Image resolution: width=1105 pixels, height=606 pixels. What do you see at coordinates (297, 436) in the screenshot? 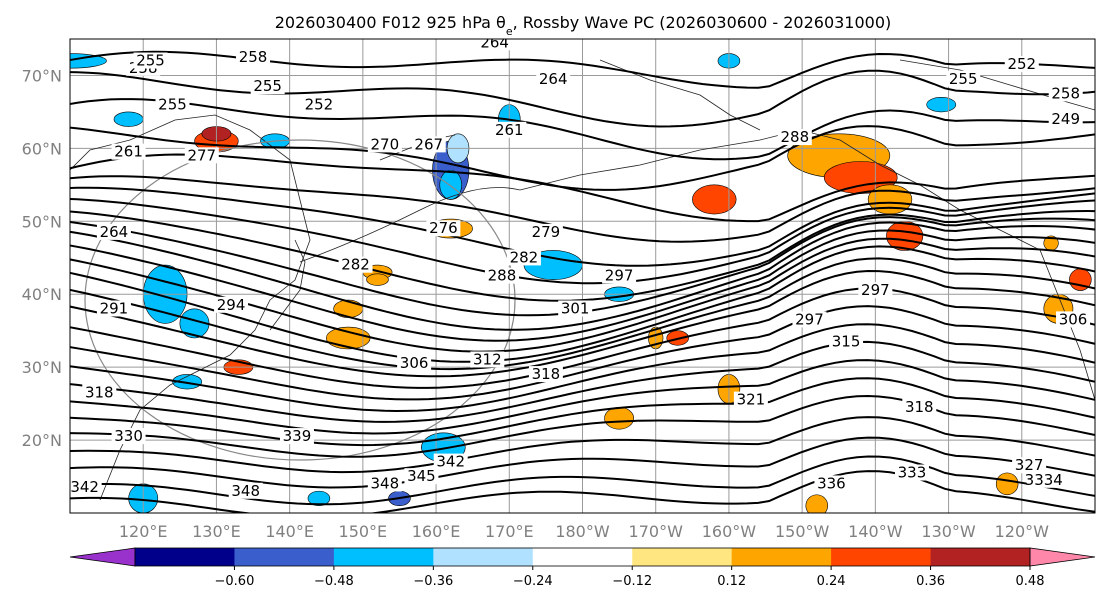
I see `contour-label: 339` at bounding box center [297, 436].